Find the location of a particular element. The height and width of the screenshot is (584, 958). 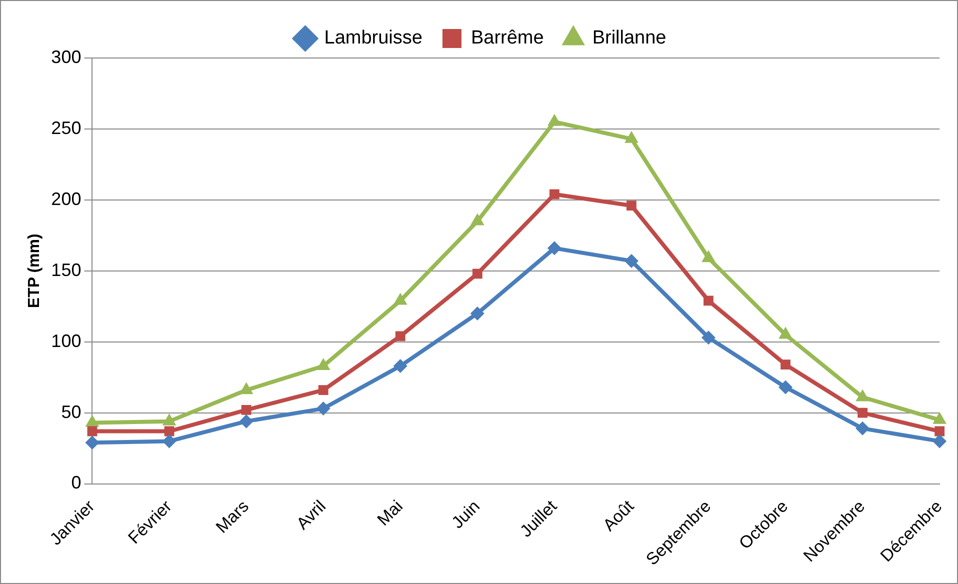

y-tick-label: 300 is located at coordinates (66, 56).